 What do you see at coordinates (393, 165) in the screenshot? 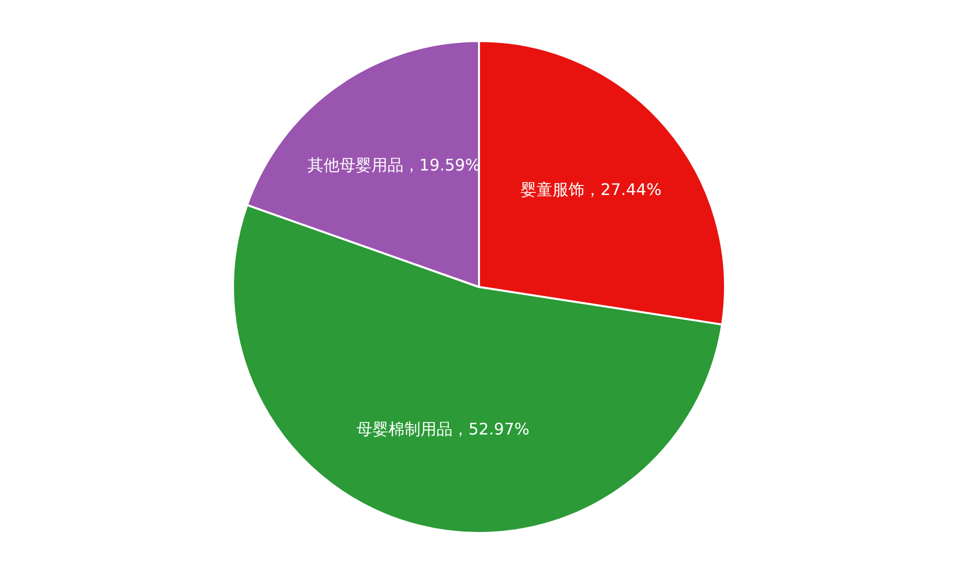
I see `slice-label: 其他母婴用品，19.59%` at bounding box center [393, 165].